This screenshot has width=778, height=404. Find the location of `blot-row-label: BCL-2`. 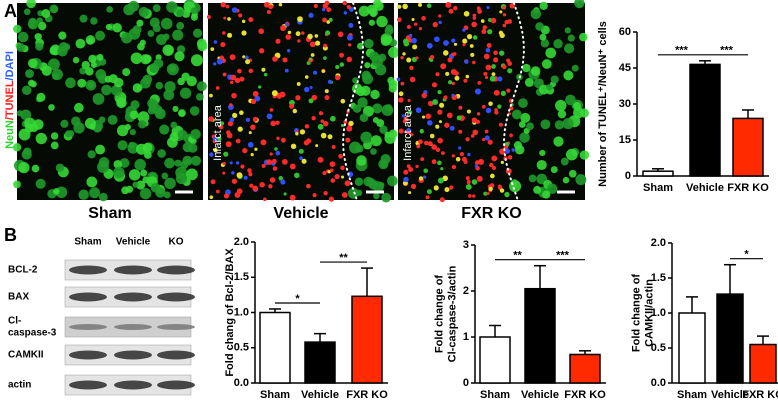

blot-row-label: BCL-2 is located at coordinates (23, 270).